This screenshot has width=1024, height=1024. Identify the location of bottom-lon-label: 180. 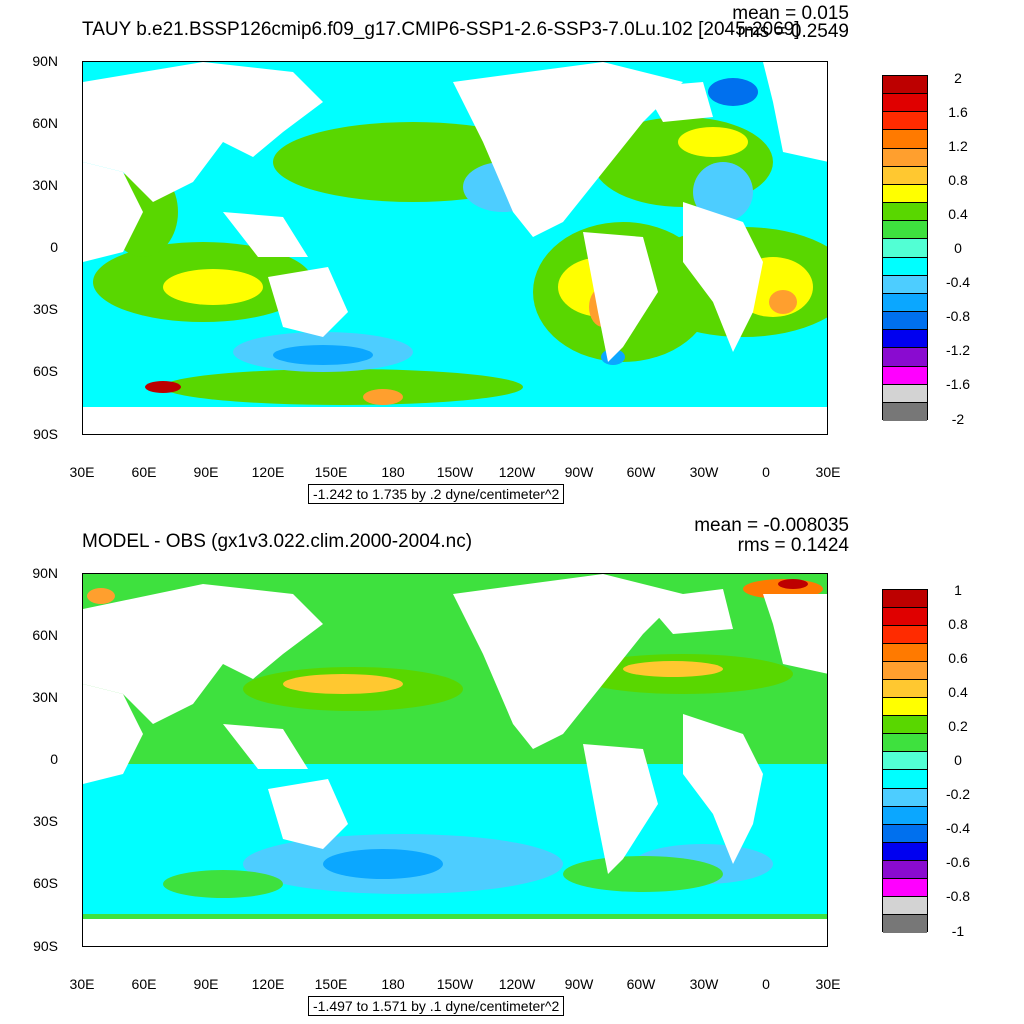
(393, 984).